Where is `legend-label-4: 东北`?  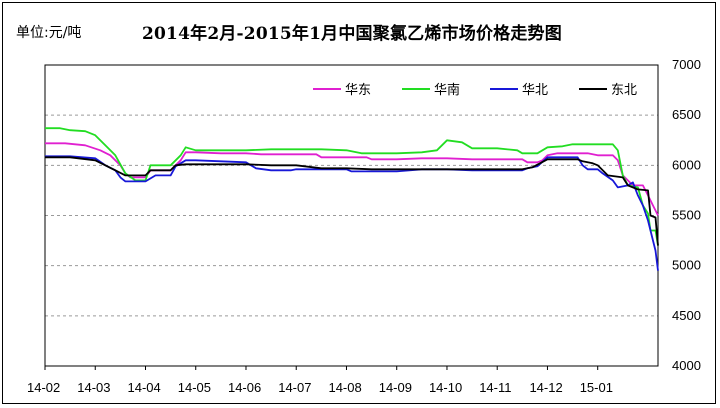
legend-label-4: 东北 is located at coordinates (624, 90).